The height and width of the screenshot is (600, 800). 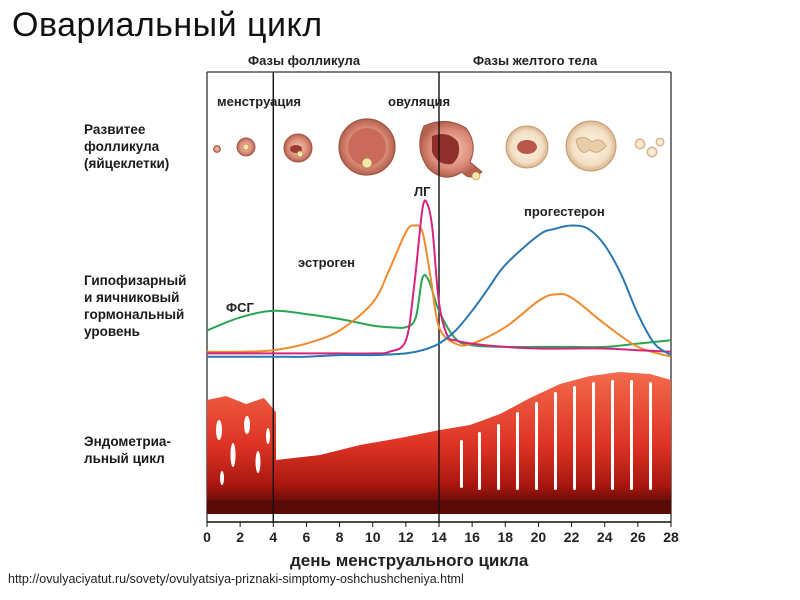 What do you see at coordinates (572, 537) in the screenshot?
I see `x-tick-label: 22` at bounding box center [572, 537].